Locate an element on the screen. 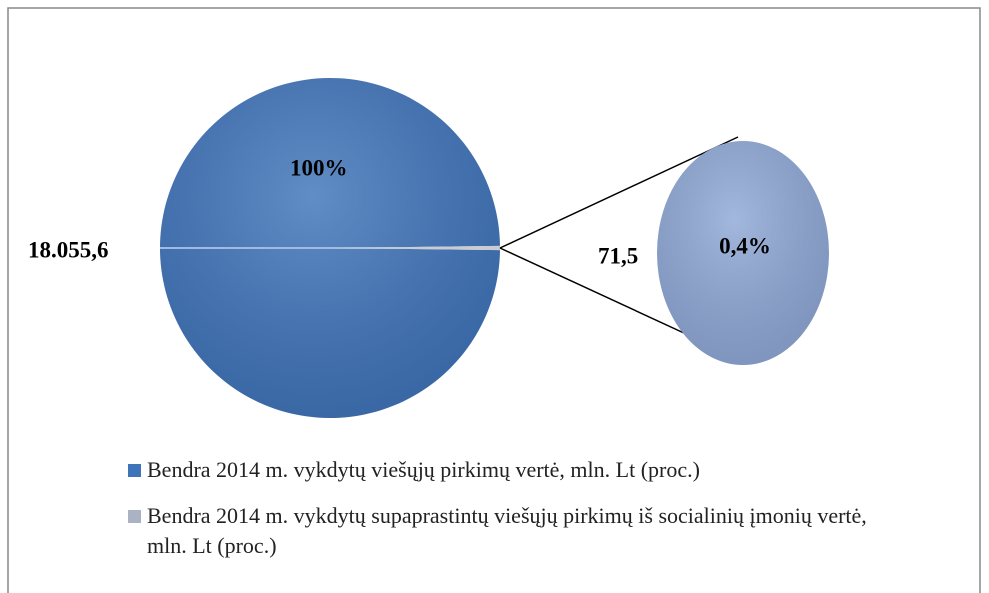 The width and height of the screenshot is (989, 593). pie-shading is located at coordinates (743, 253).